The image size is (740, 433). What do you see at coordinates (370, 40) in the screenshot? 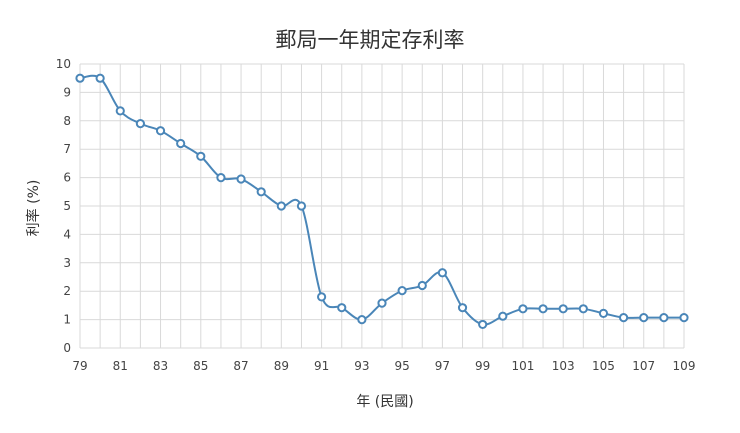
I see `chart-title: 郵局一年期定存利率` at bounding box center [370, 40].